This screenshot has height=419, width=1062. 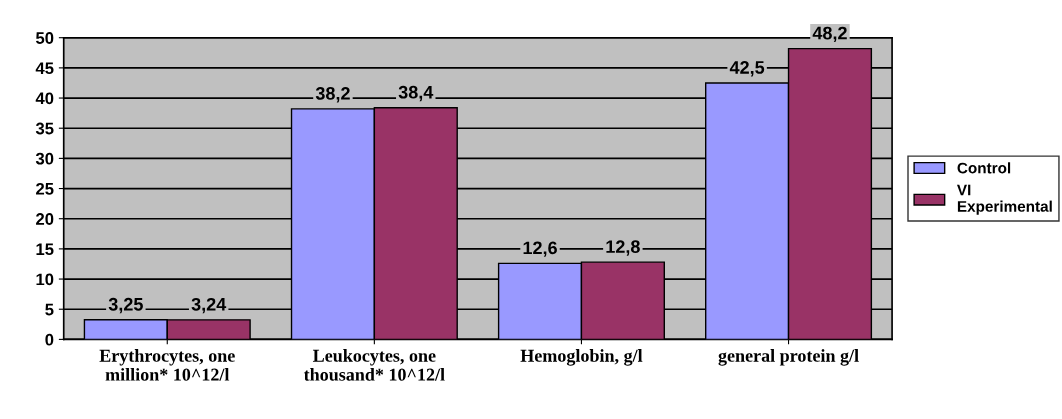 I want to click on data-label: 48,2, so click(x=829, y=34).